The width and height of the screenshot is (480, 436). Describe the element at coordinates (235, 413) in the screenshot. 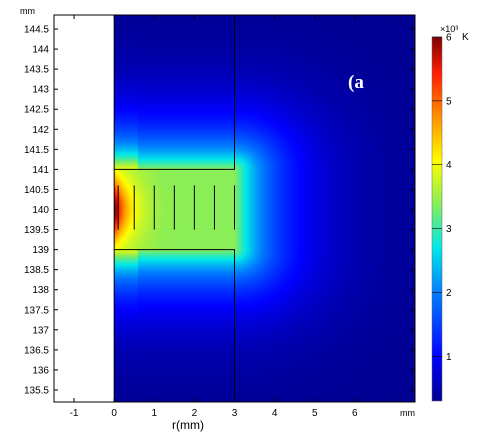

I see `x-tick-label: 3` at that location.